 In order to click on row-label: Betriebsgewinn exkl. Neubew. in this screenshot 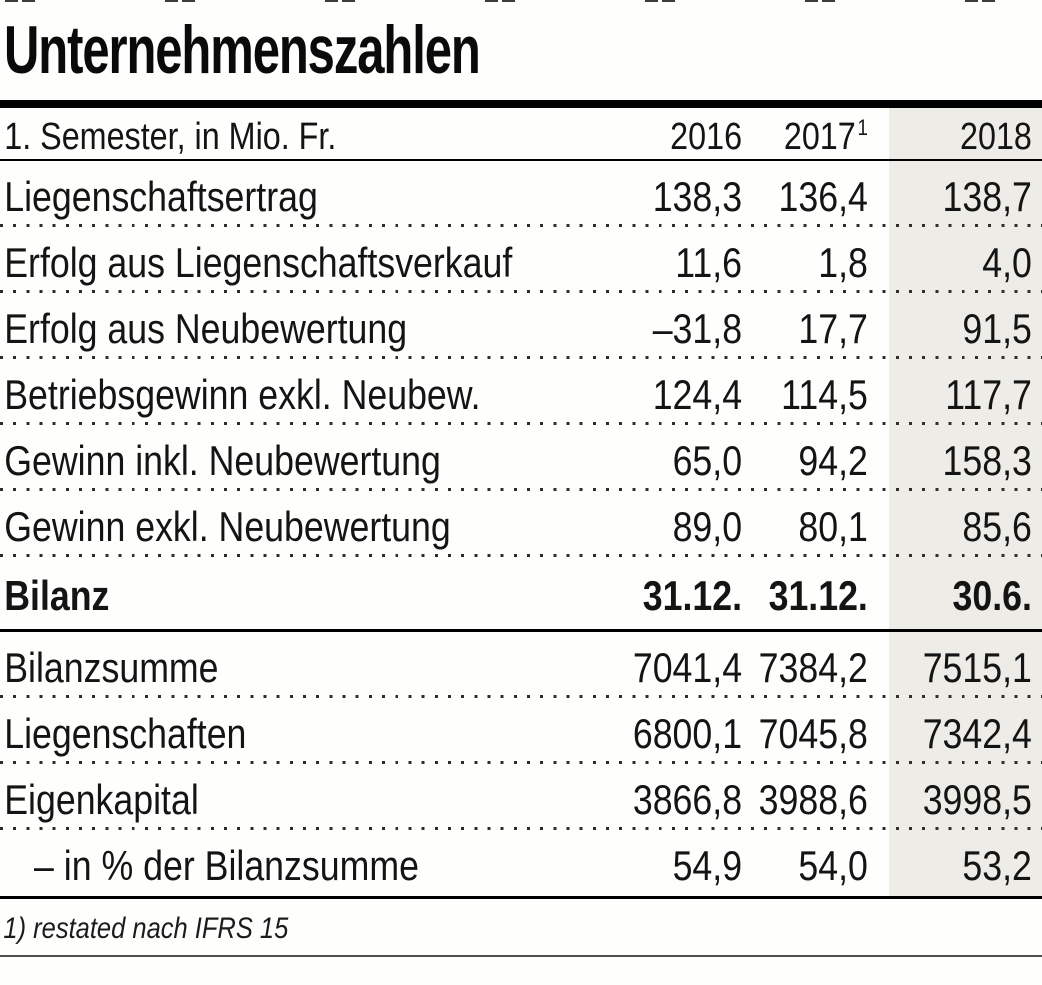, I will do `click(242, 394)`.